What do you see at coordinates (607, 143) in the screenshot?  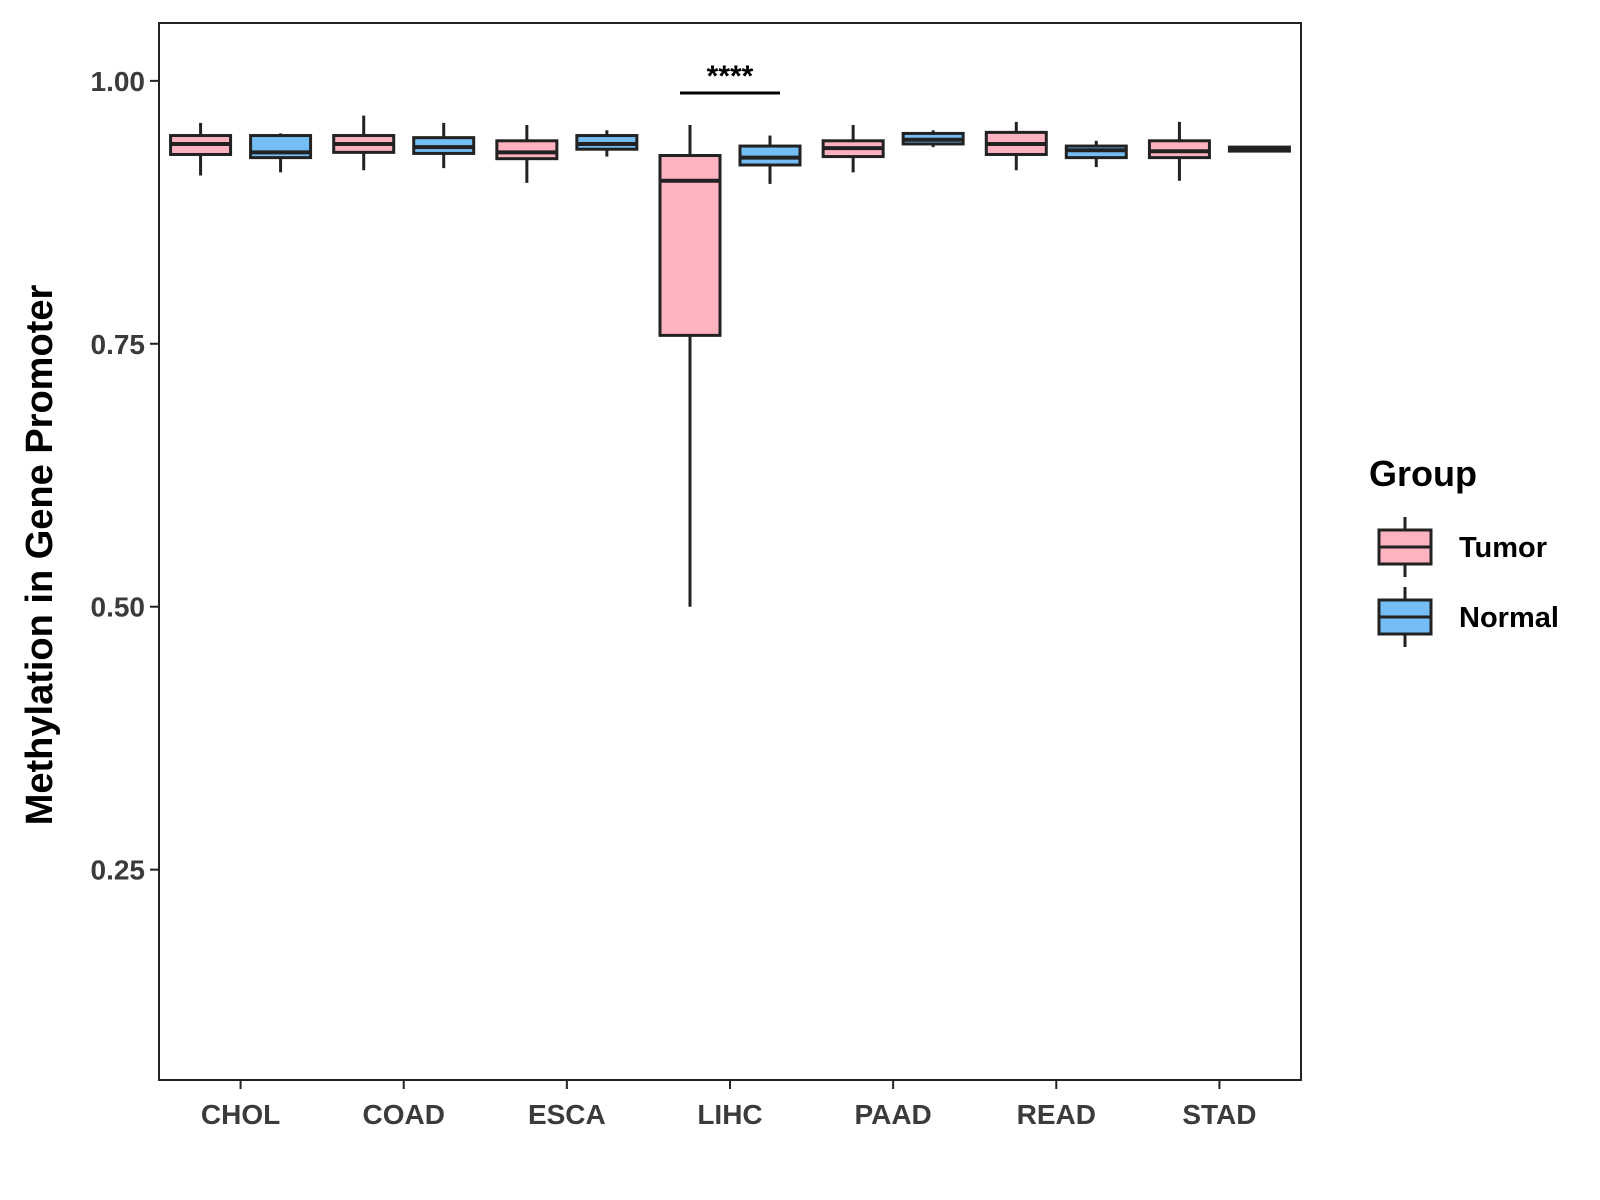 I see `box-normal-esca` at bounding box center [607, 143].